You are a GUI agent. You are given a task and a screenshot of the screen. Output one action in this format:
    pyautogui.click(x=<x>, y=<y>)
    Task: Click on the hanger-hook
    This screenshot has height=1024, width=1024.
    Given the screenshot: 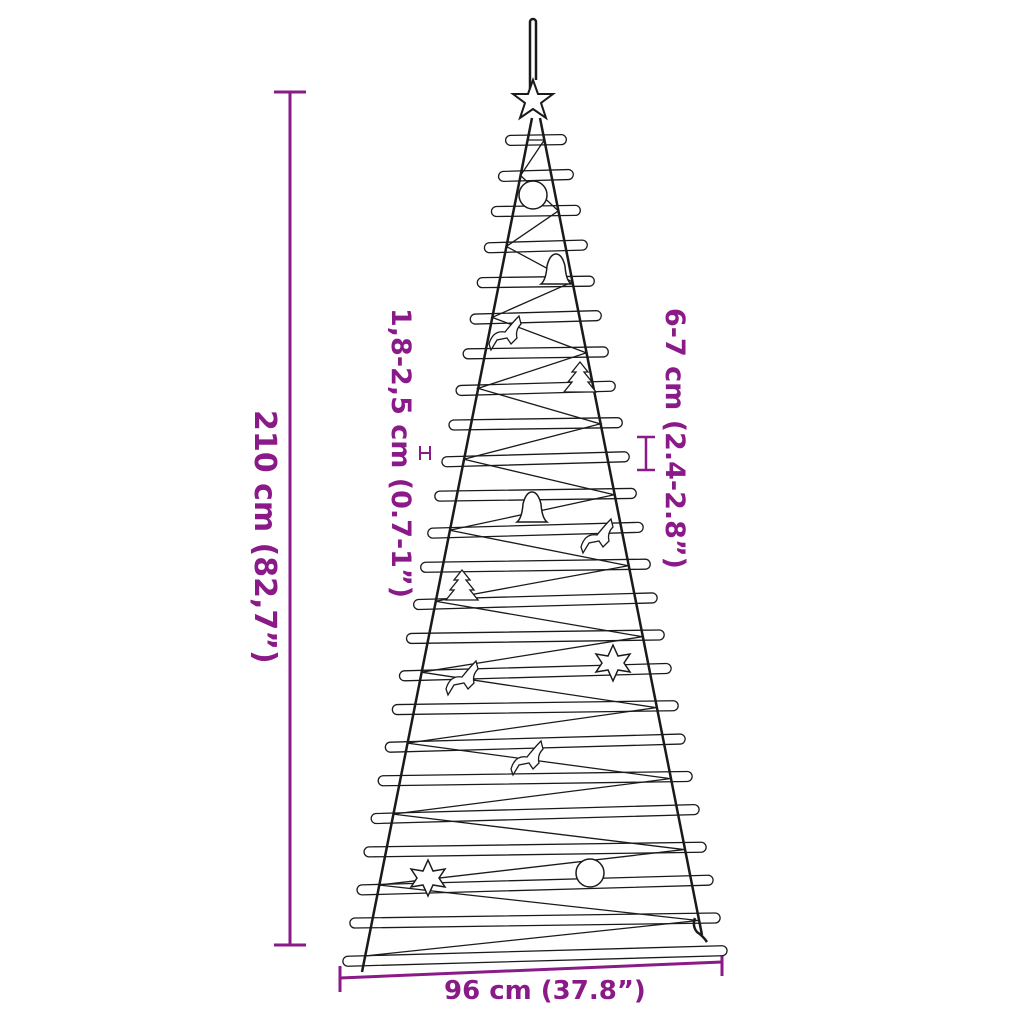 What is the action you would take?
    pyautogui.click(x=533, y=58)
    